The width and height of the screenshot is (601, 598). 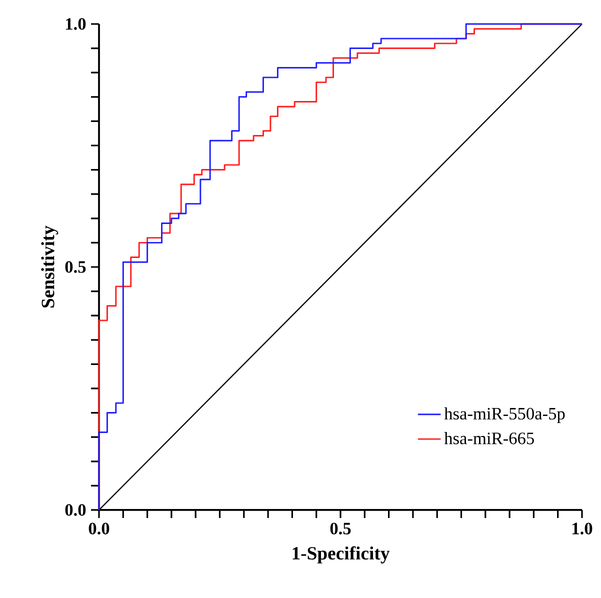 I want to click on legend-label: hsa-miR-550a-5p, so click(x=504, y=415).